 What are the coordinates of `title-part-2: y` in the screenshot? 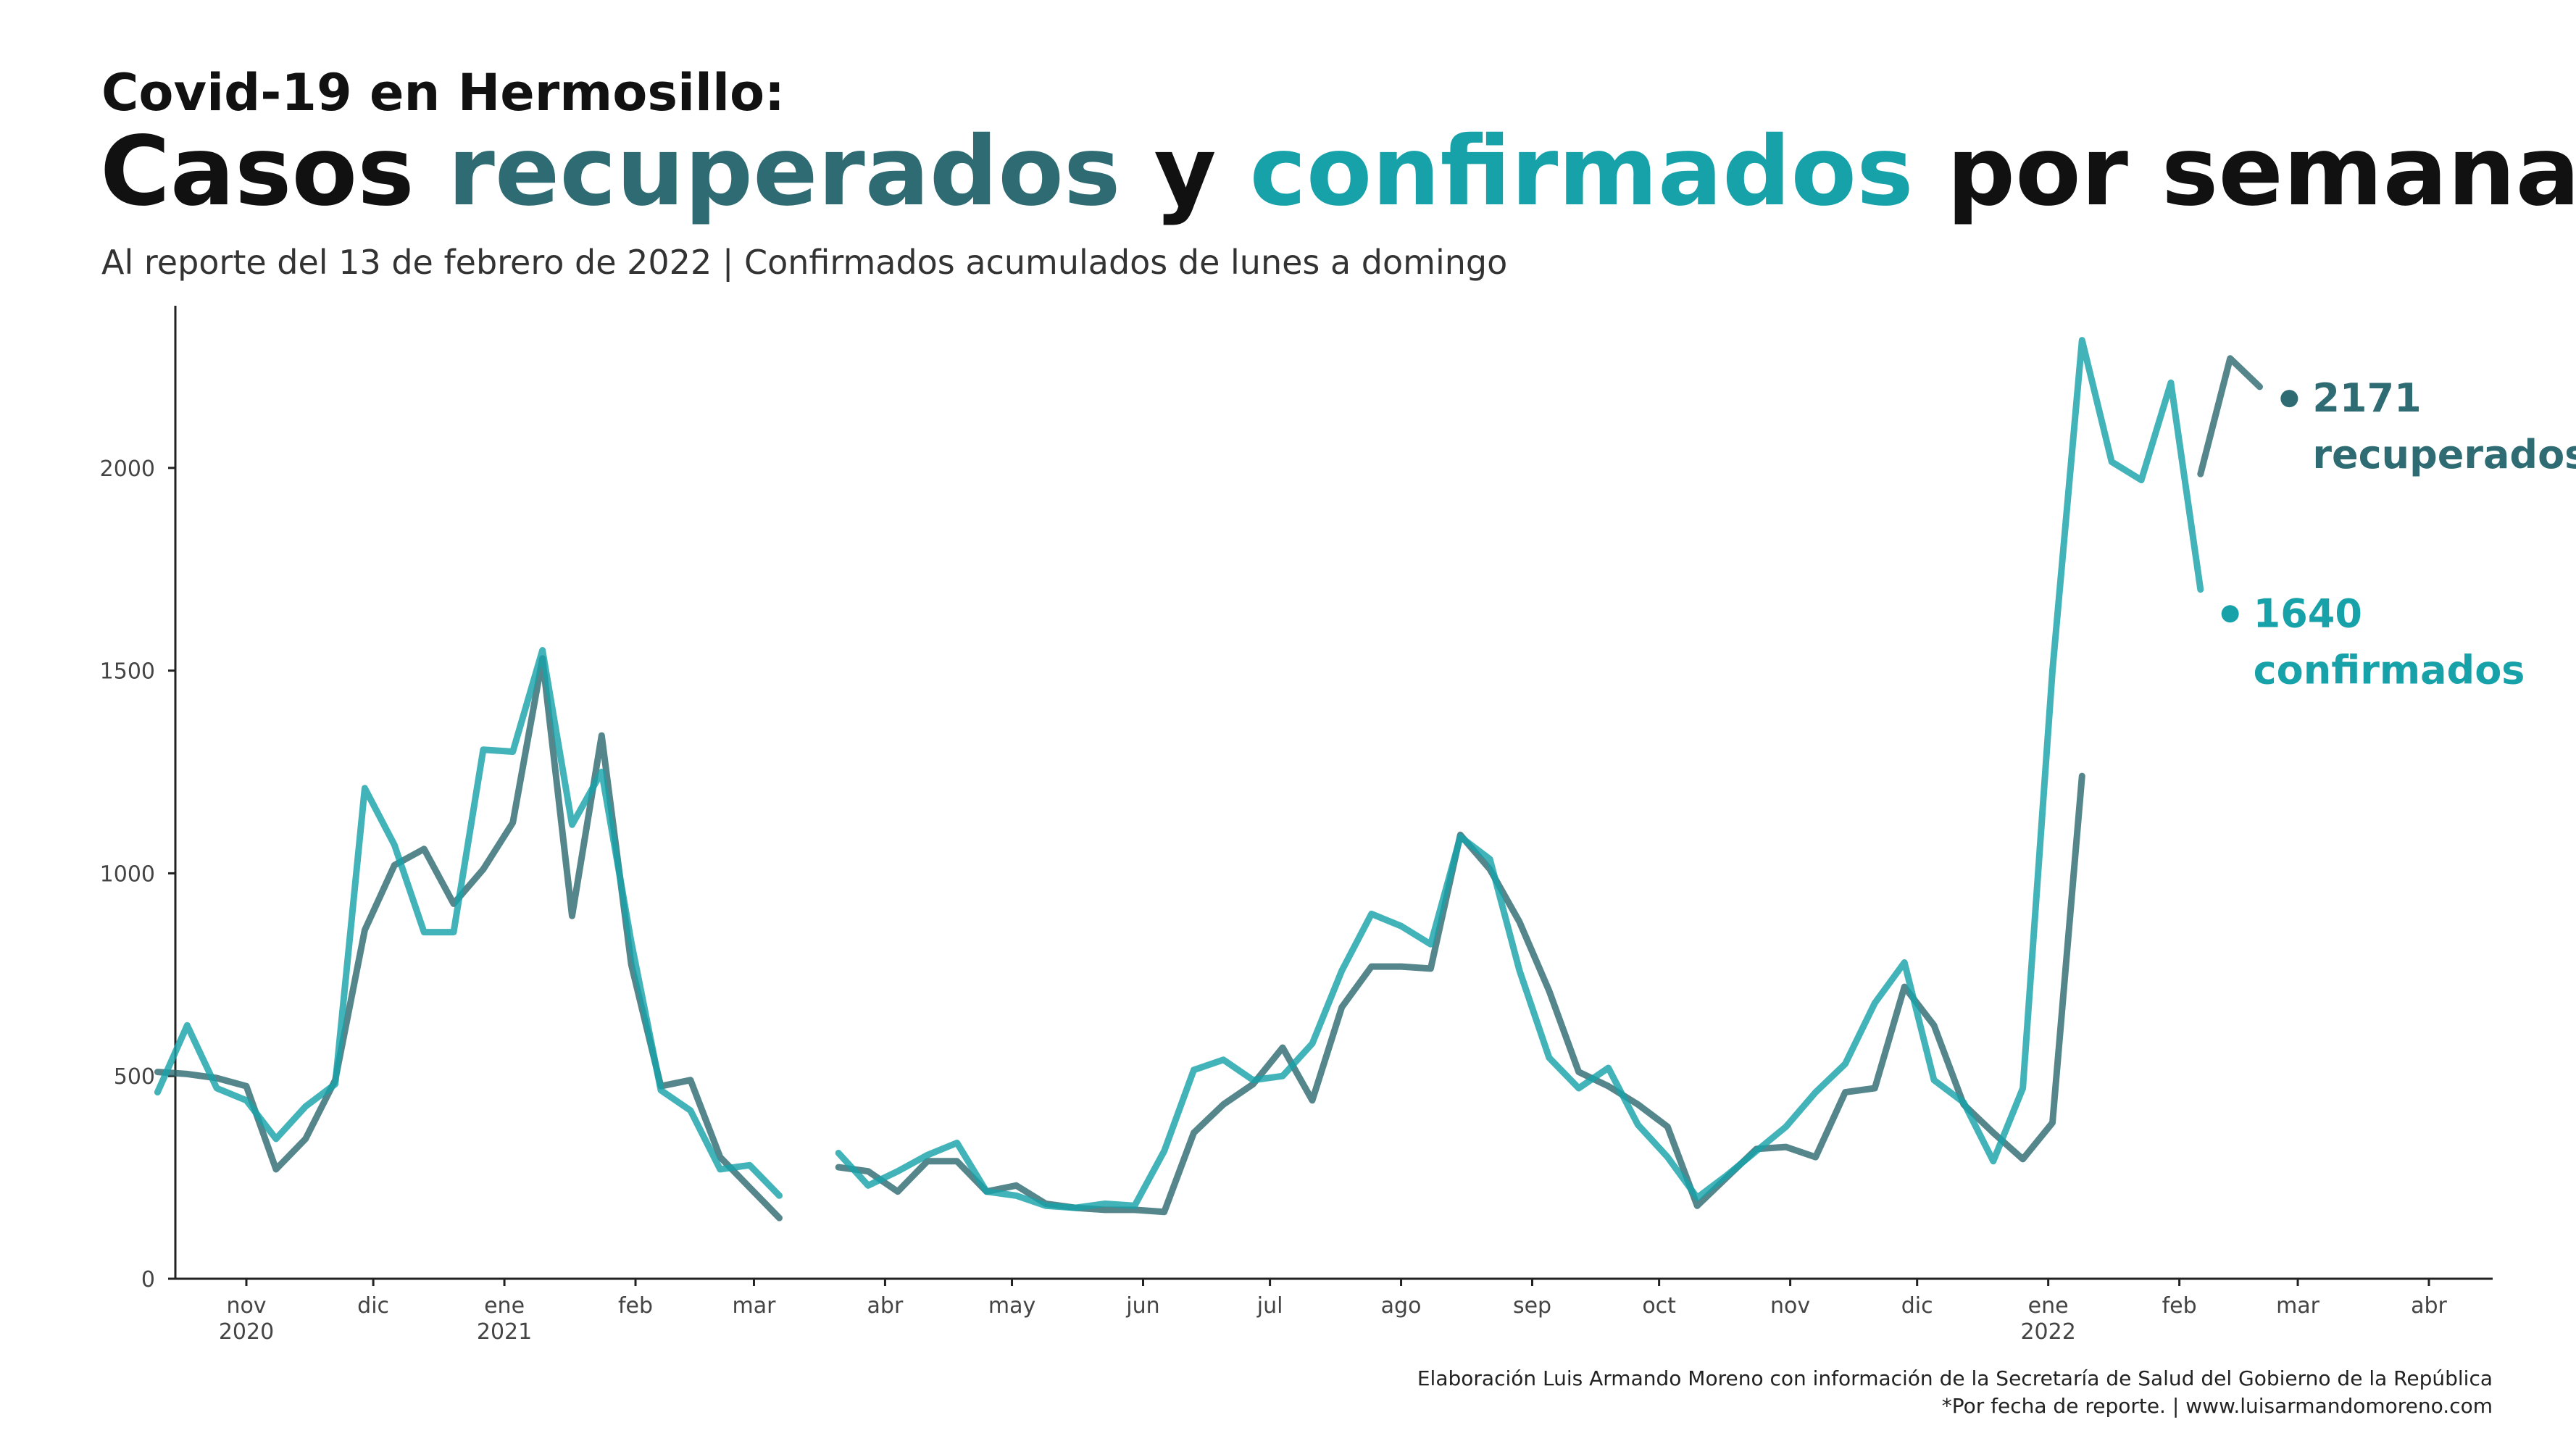 It's located at (1185, 171).